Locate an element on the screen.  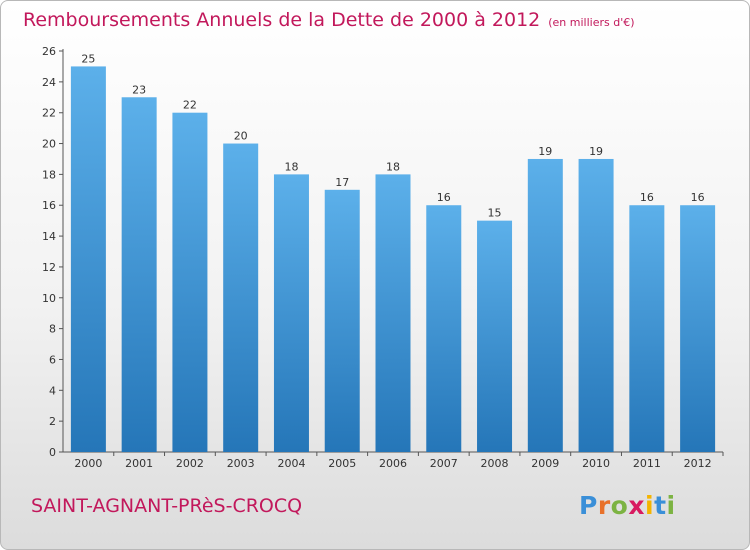
y-tick-label: 16 is located at coordinates (49, 205).